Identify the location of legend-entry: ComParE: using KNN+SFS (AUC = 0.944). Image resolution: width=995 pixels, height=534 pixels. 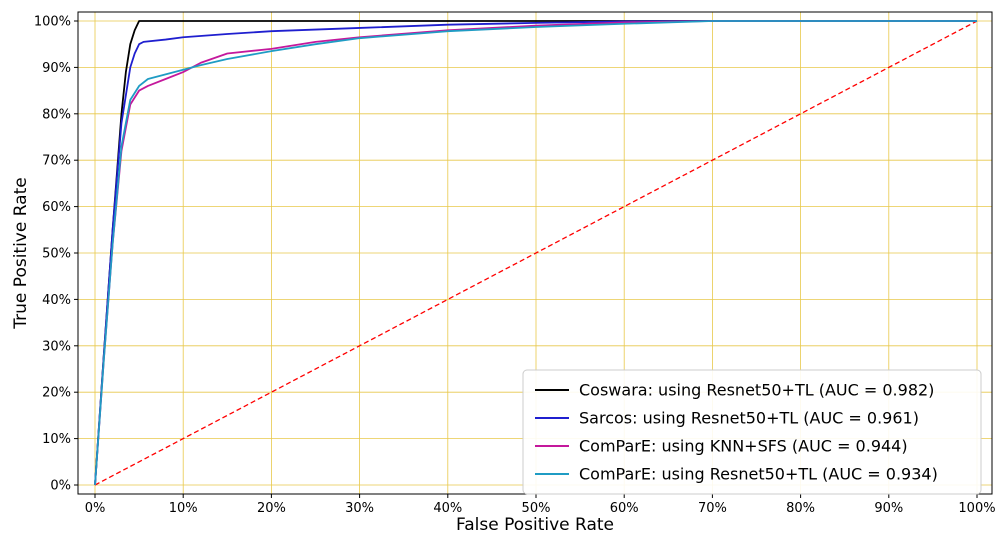
(743, 446).